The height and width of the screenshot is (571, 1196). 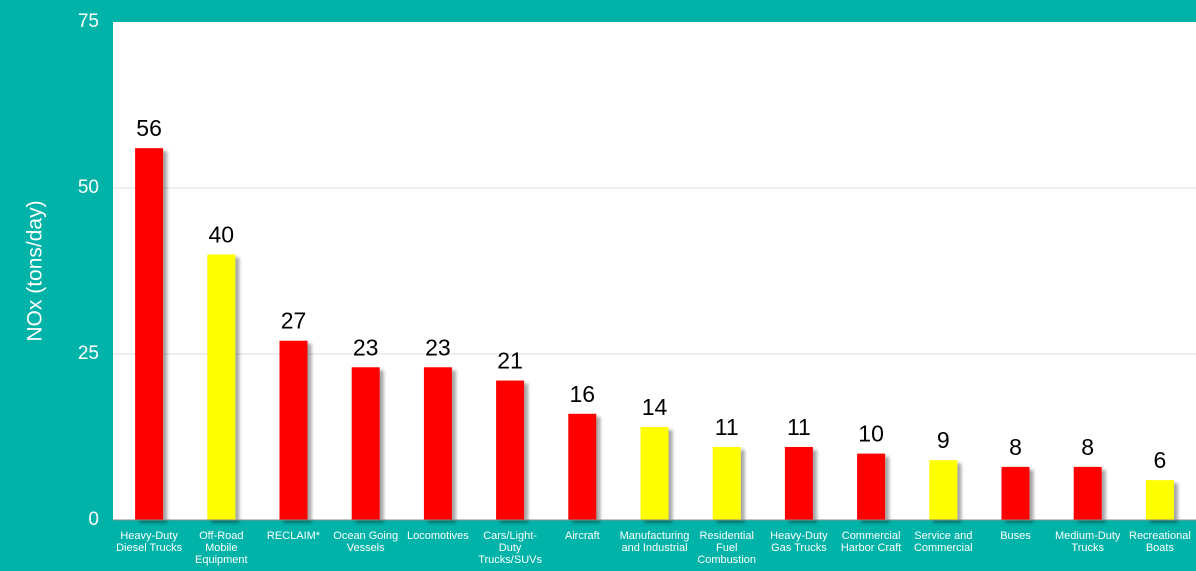 I want to click on x-tick-label: Buses, so click(x=1015, y=536).